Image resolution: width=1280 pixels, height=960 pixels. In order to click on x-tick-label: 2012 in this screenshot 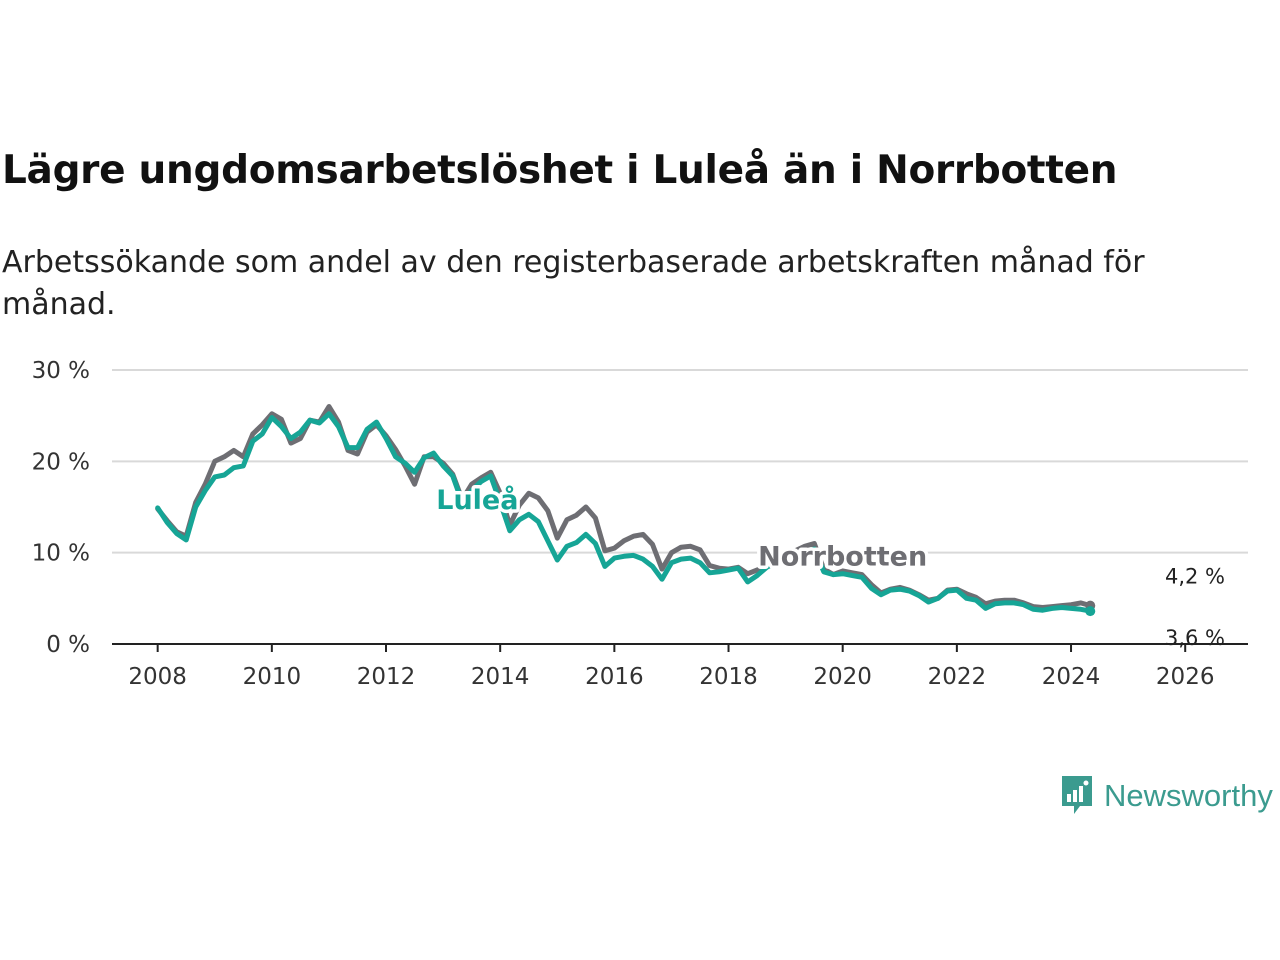, I will do `click(386, 677)`.